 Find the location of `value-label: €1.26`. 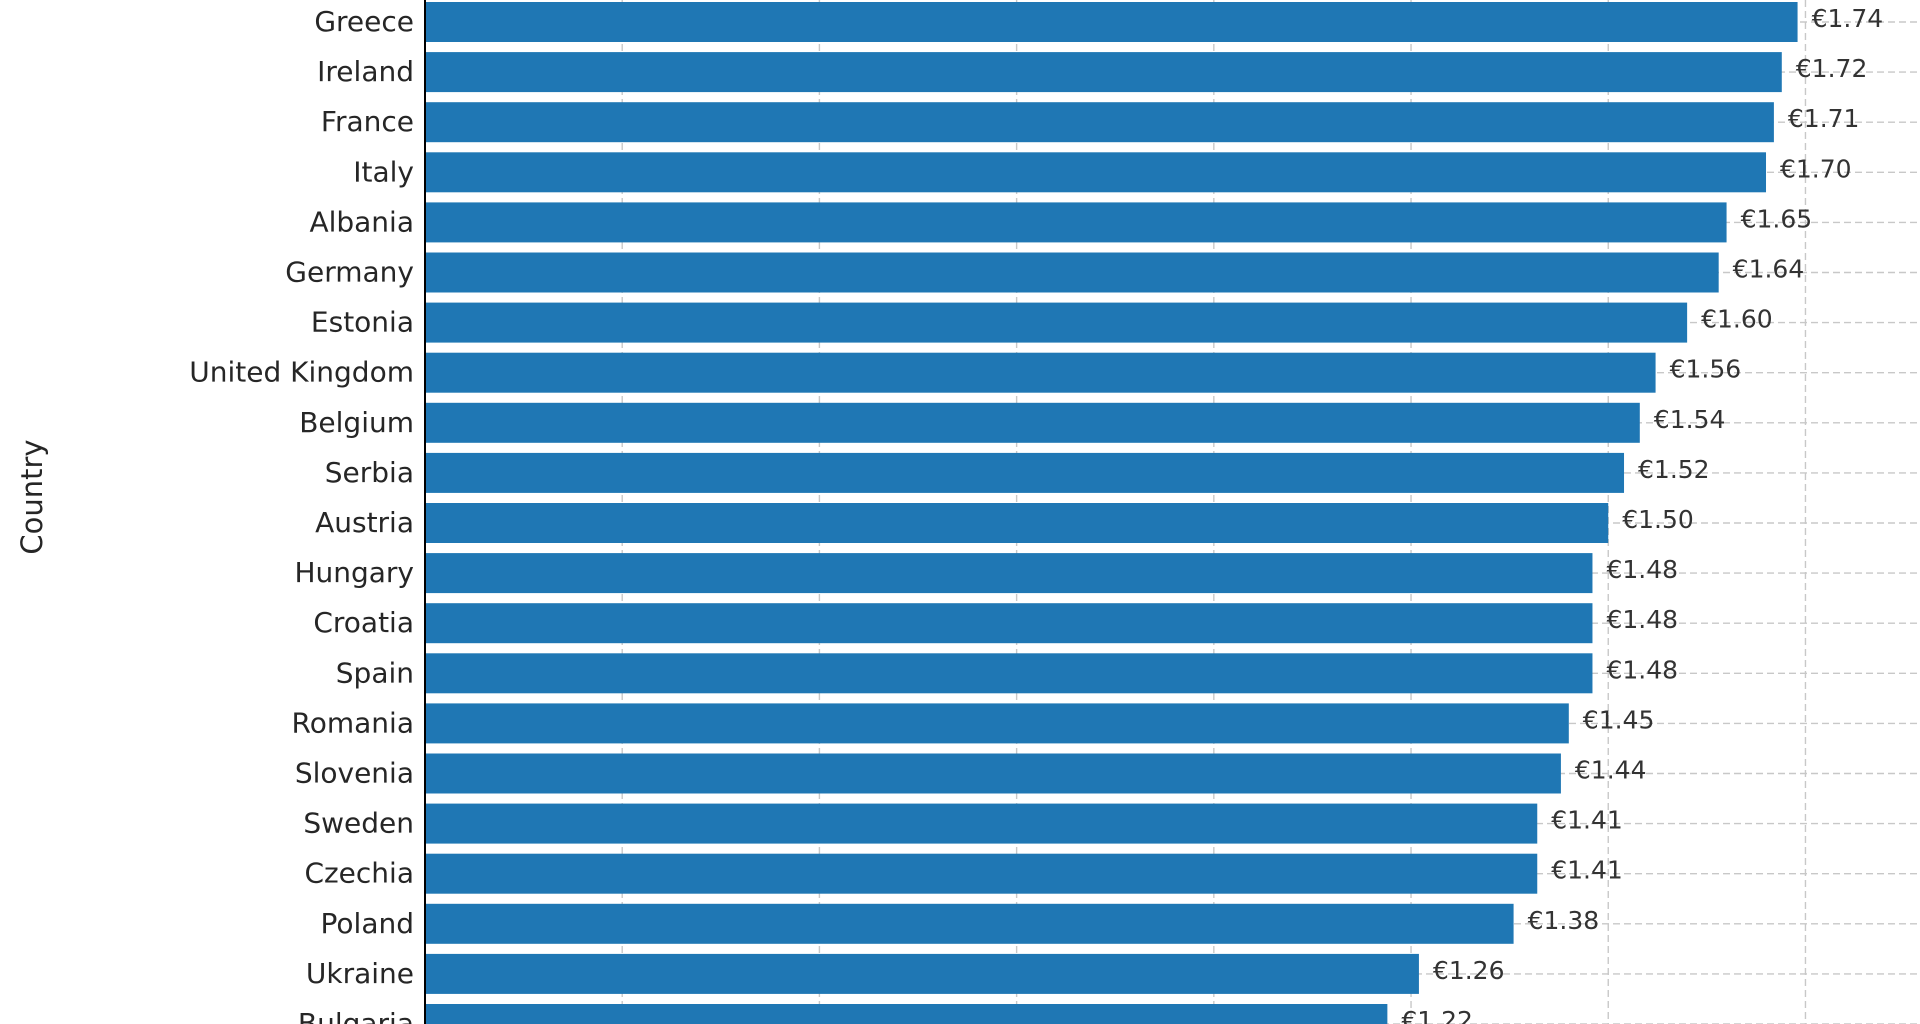

value-label: €1.26 is located at coordinates (1469, 970).